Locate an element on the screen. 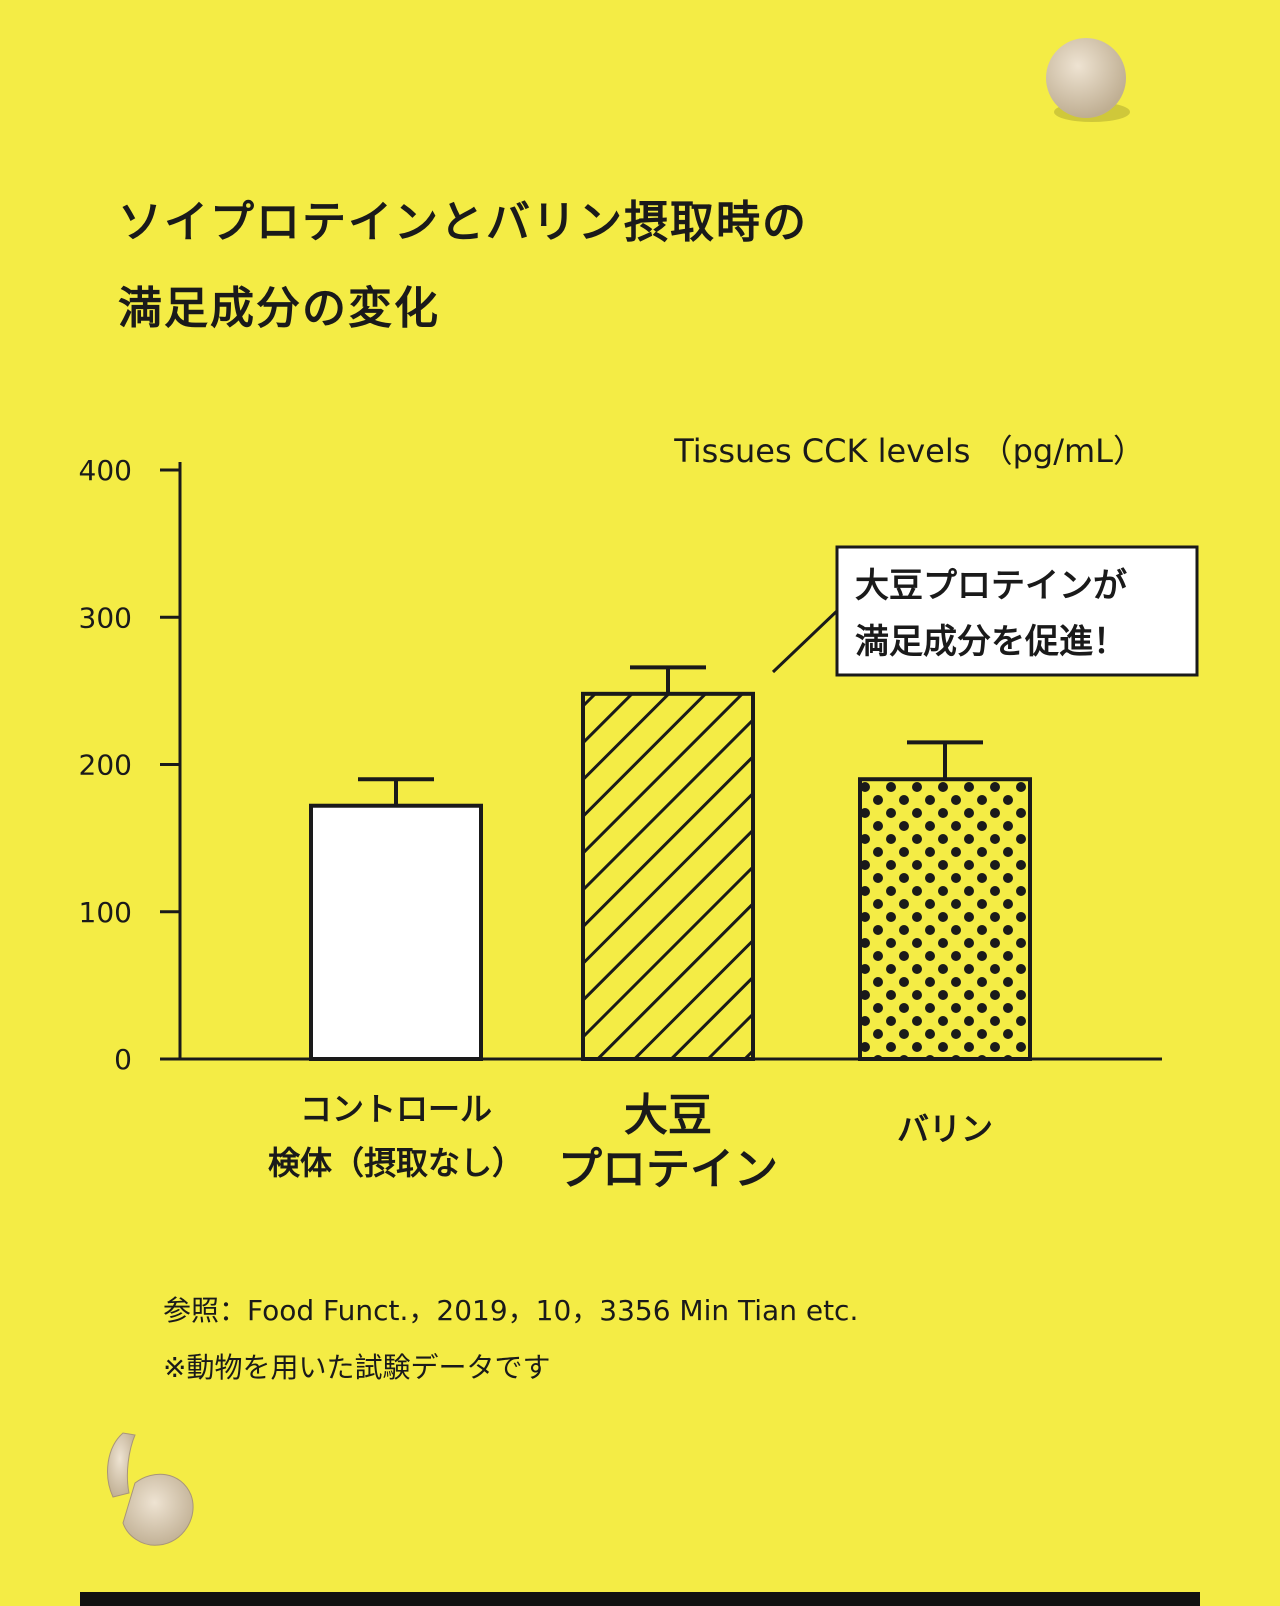  x-tick-label: プロテイン is located at coordinates (668, 1169).